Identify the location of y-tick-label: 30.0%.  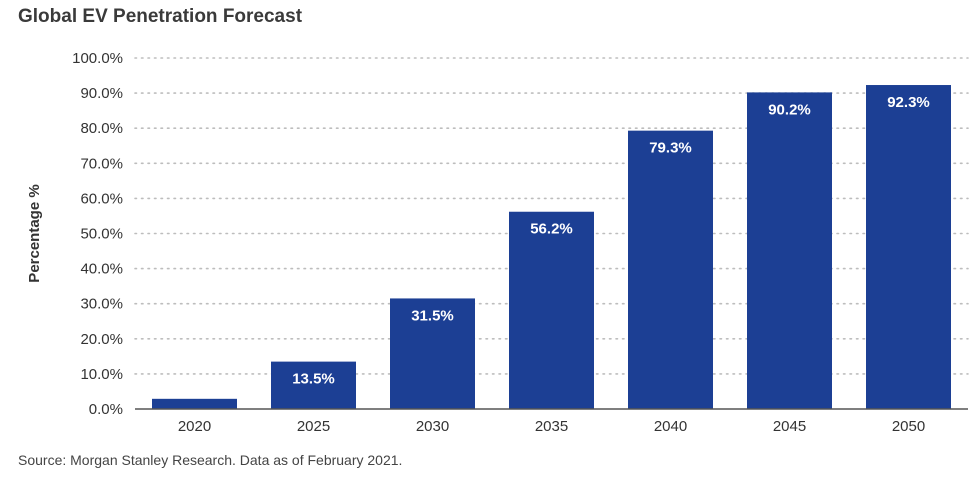
(101, 304).